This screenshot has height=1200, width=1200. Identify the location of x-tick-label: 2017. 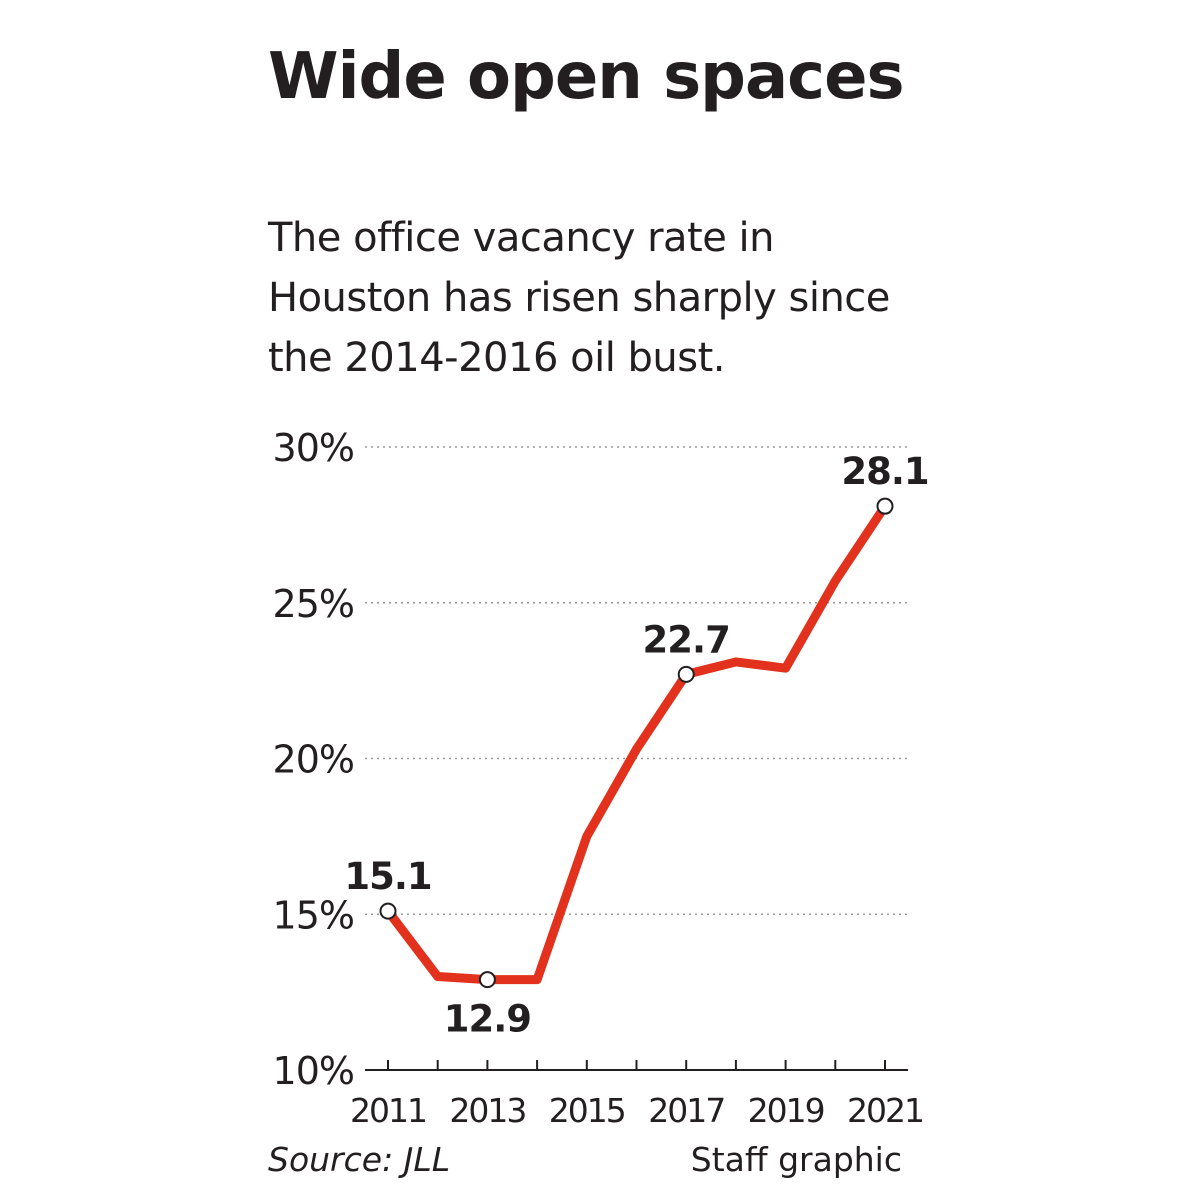
(686, 1110).